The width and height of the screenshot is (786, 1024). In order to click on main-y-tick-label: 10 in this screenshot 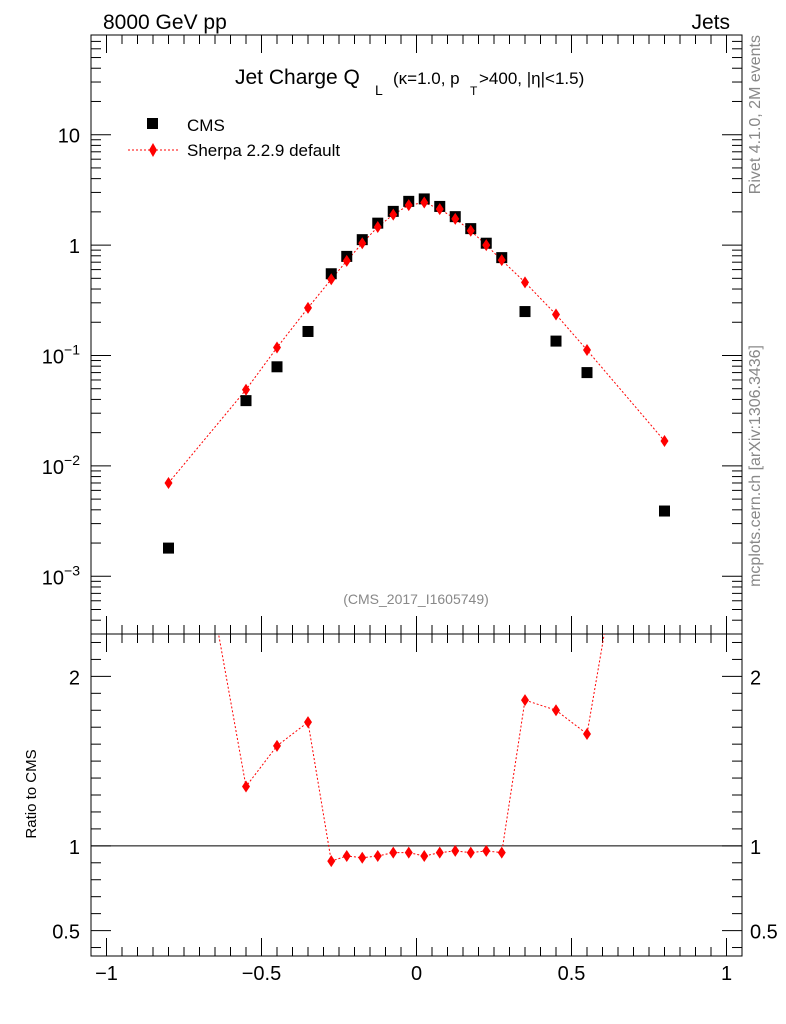, I will do `click(69, 137)`.